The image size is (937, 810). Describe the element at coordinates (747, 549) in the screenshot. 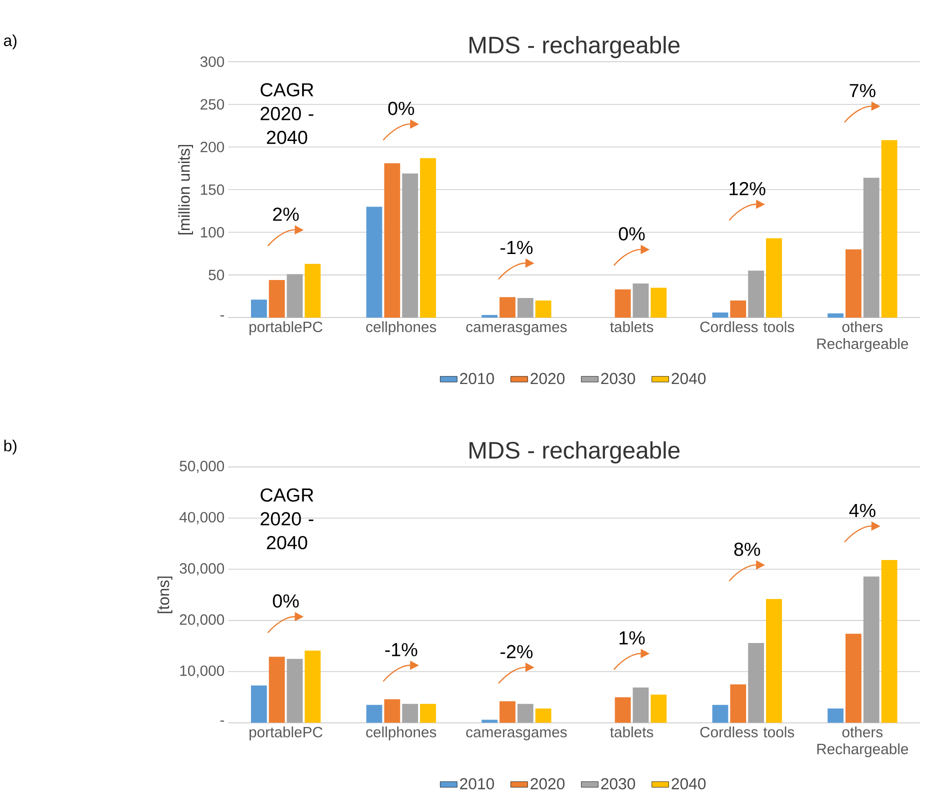

I see `annotation: 8%` at that location.